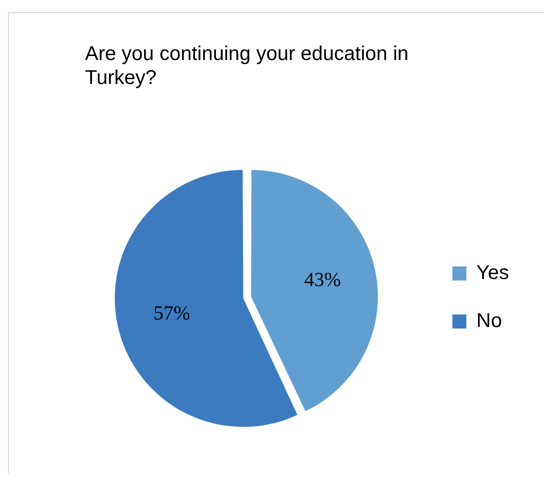 This screenshot has height=482, width=544. I want to click on data-label: 43%, so click(322, 279).